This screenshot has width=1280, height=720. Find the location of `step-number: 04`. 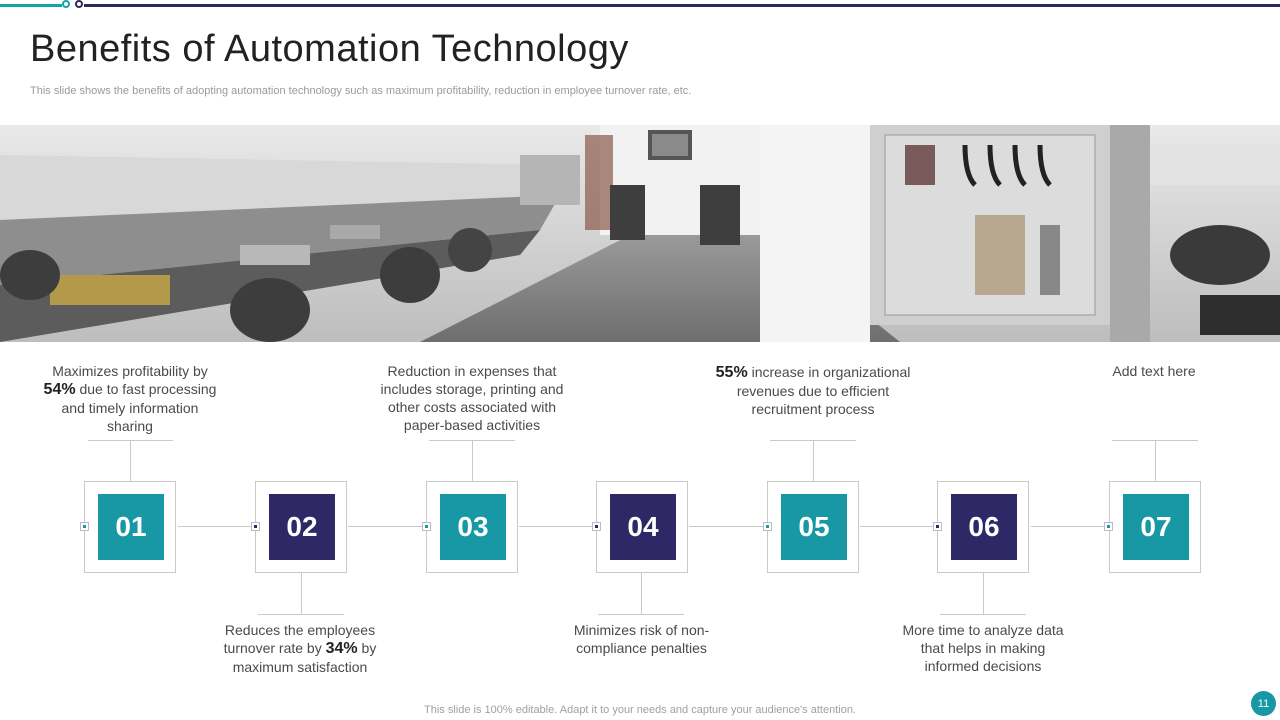

step-number: 04 is located at coordinates (643, 527).